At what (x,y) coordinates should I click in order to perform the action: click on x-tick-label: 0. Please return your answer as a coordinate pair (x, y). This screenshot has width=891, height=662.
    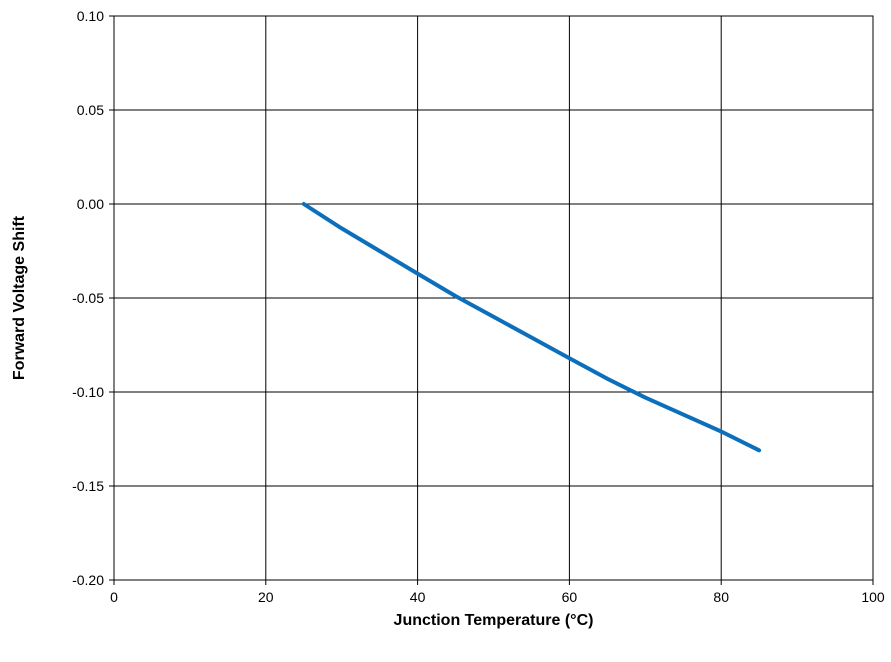
    Looking at the image, I should click on (114, 597).